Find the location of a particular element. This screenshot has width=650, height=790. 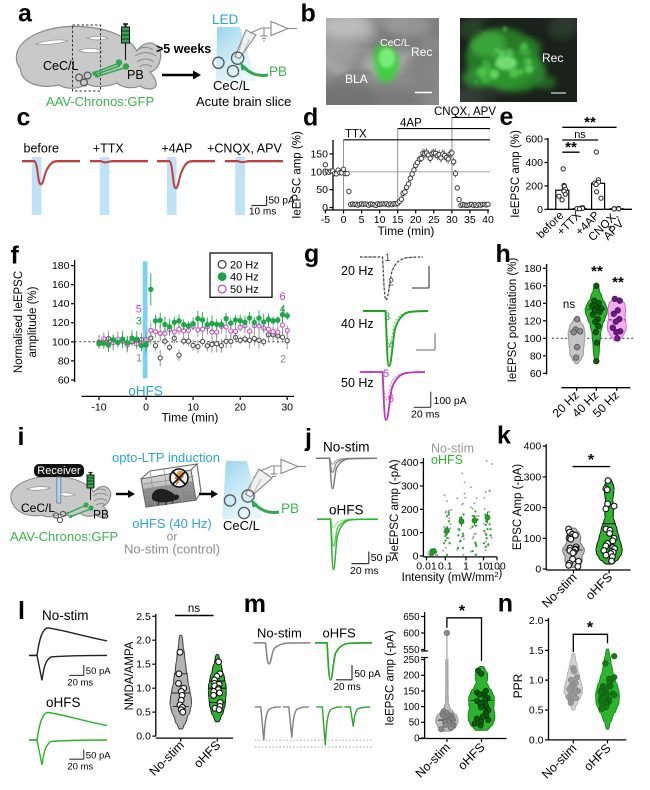

svg-text: 15 is located at coordinates (398, 220).